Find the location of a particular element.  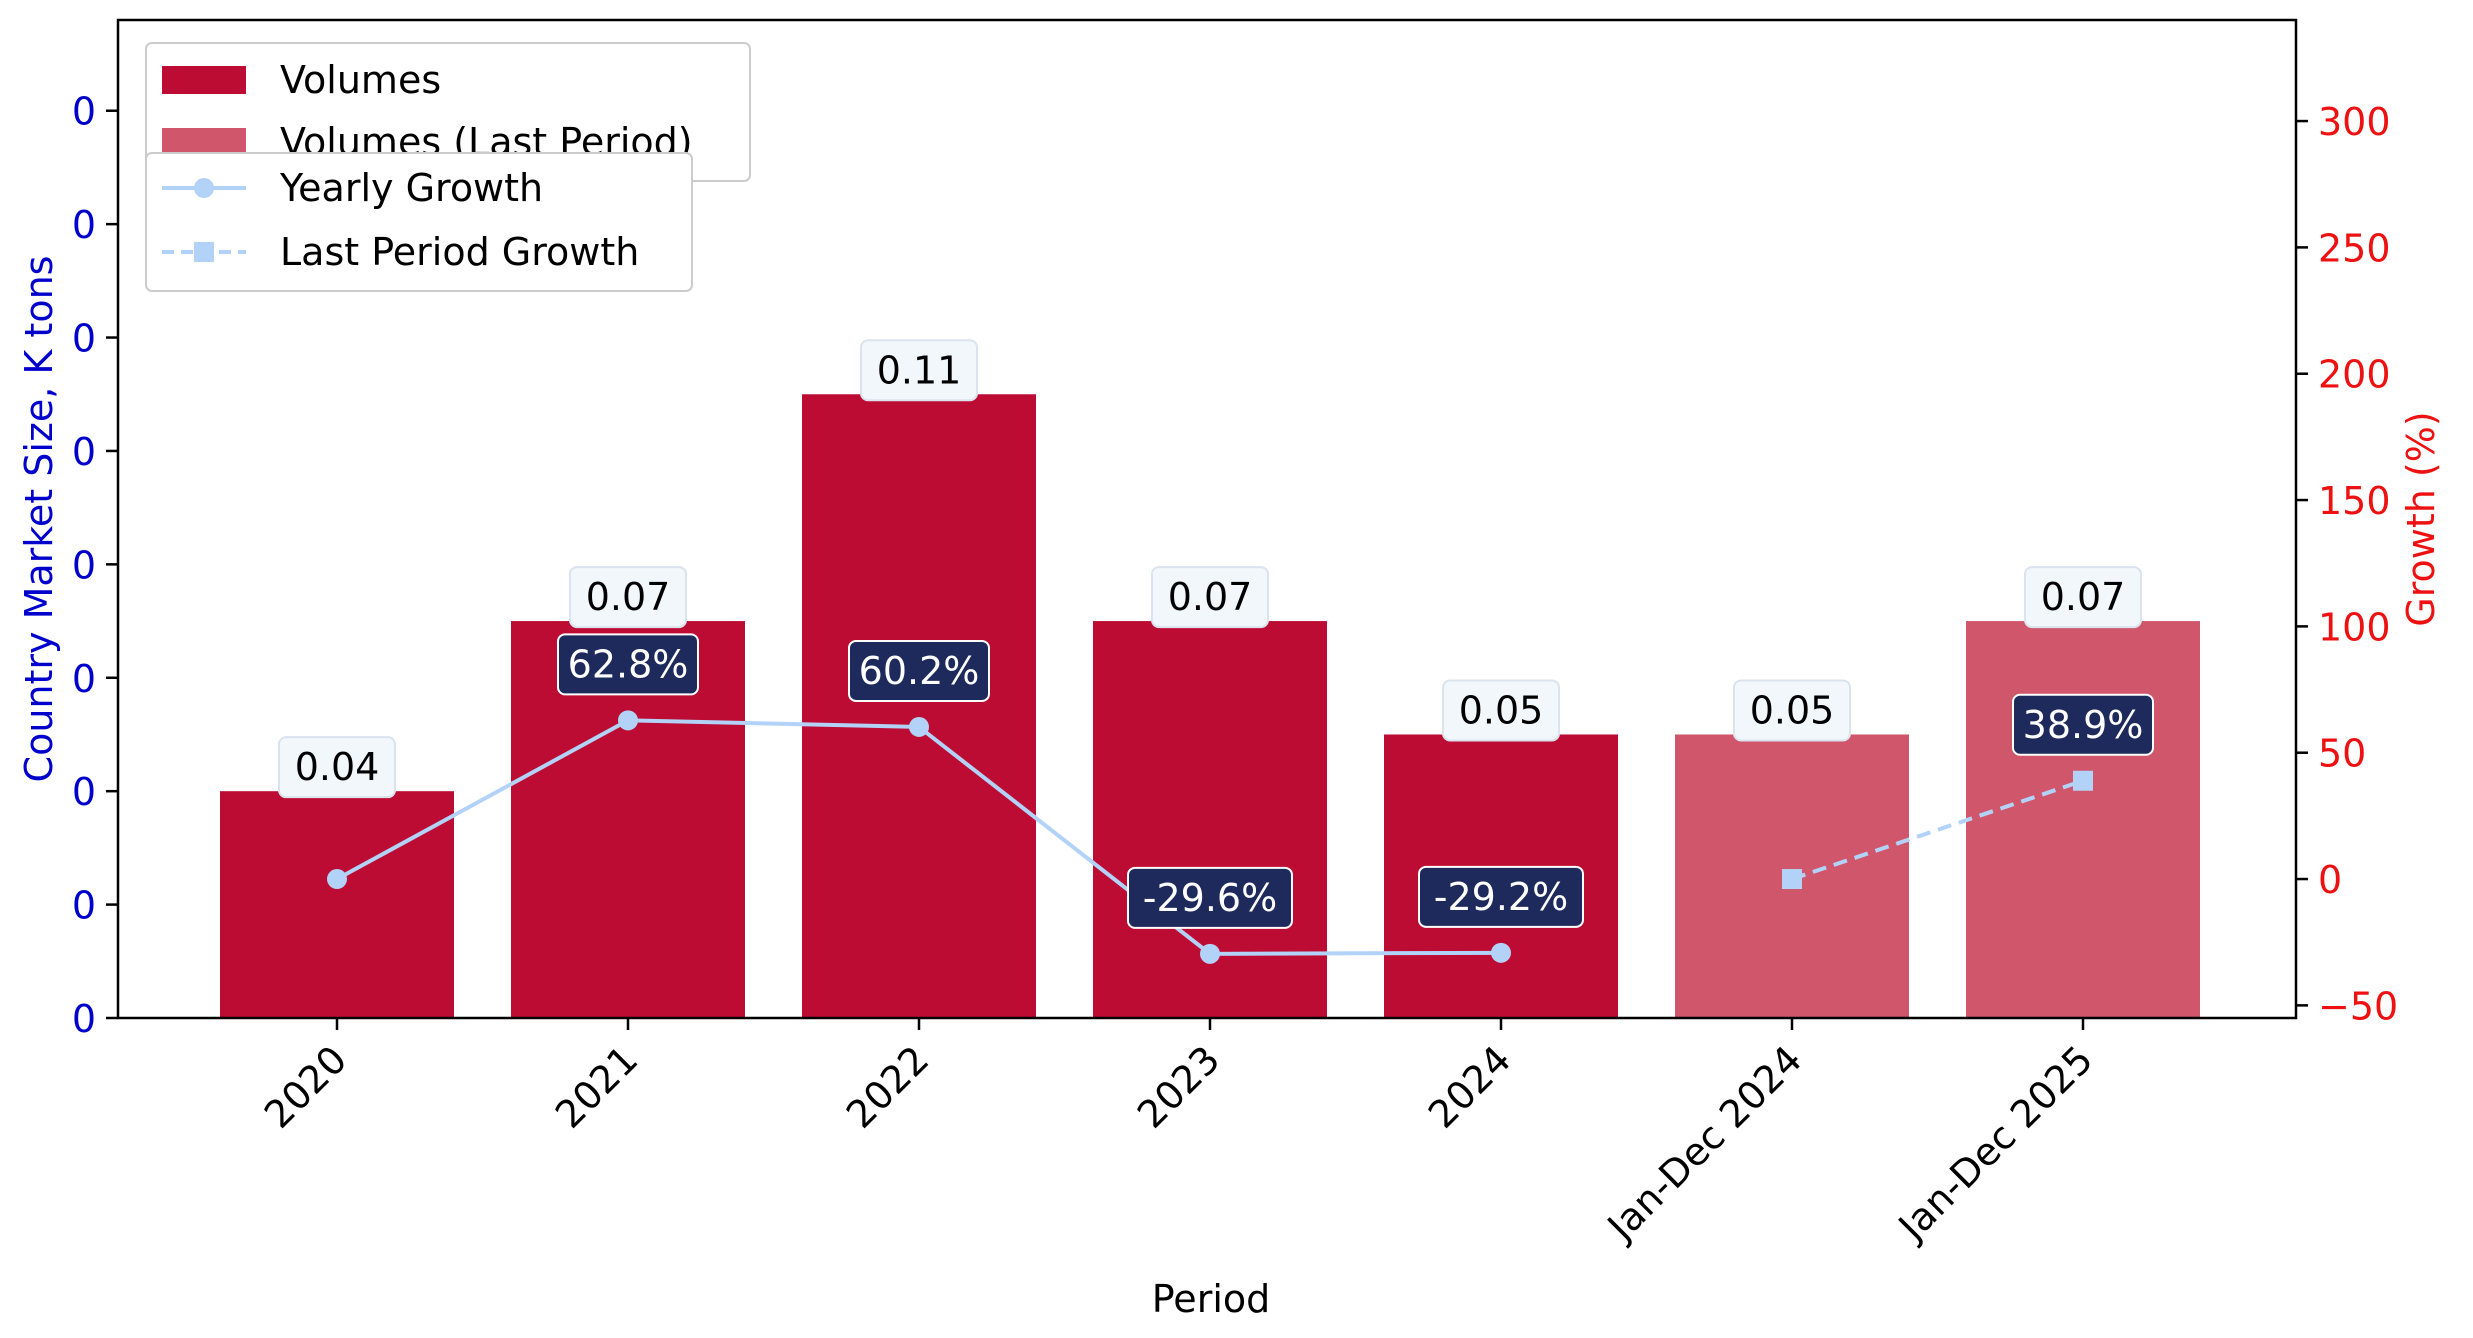

bar-value-label-1-6-text: 0.07 is located at coordinates (2083, 597).